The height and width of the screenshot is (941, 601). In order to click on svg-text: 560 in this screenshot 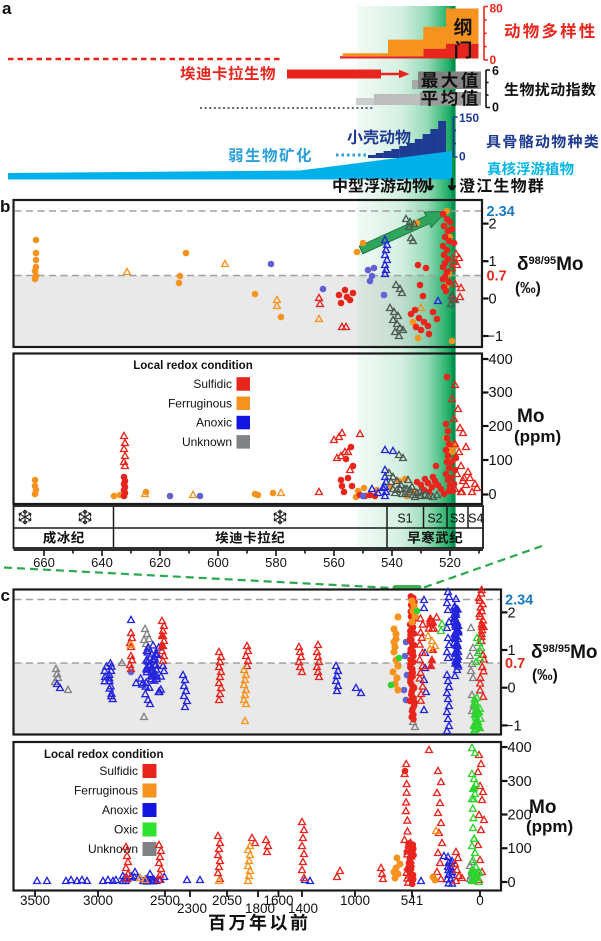, I will do `click(334, 562)`.